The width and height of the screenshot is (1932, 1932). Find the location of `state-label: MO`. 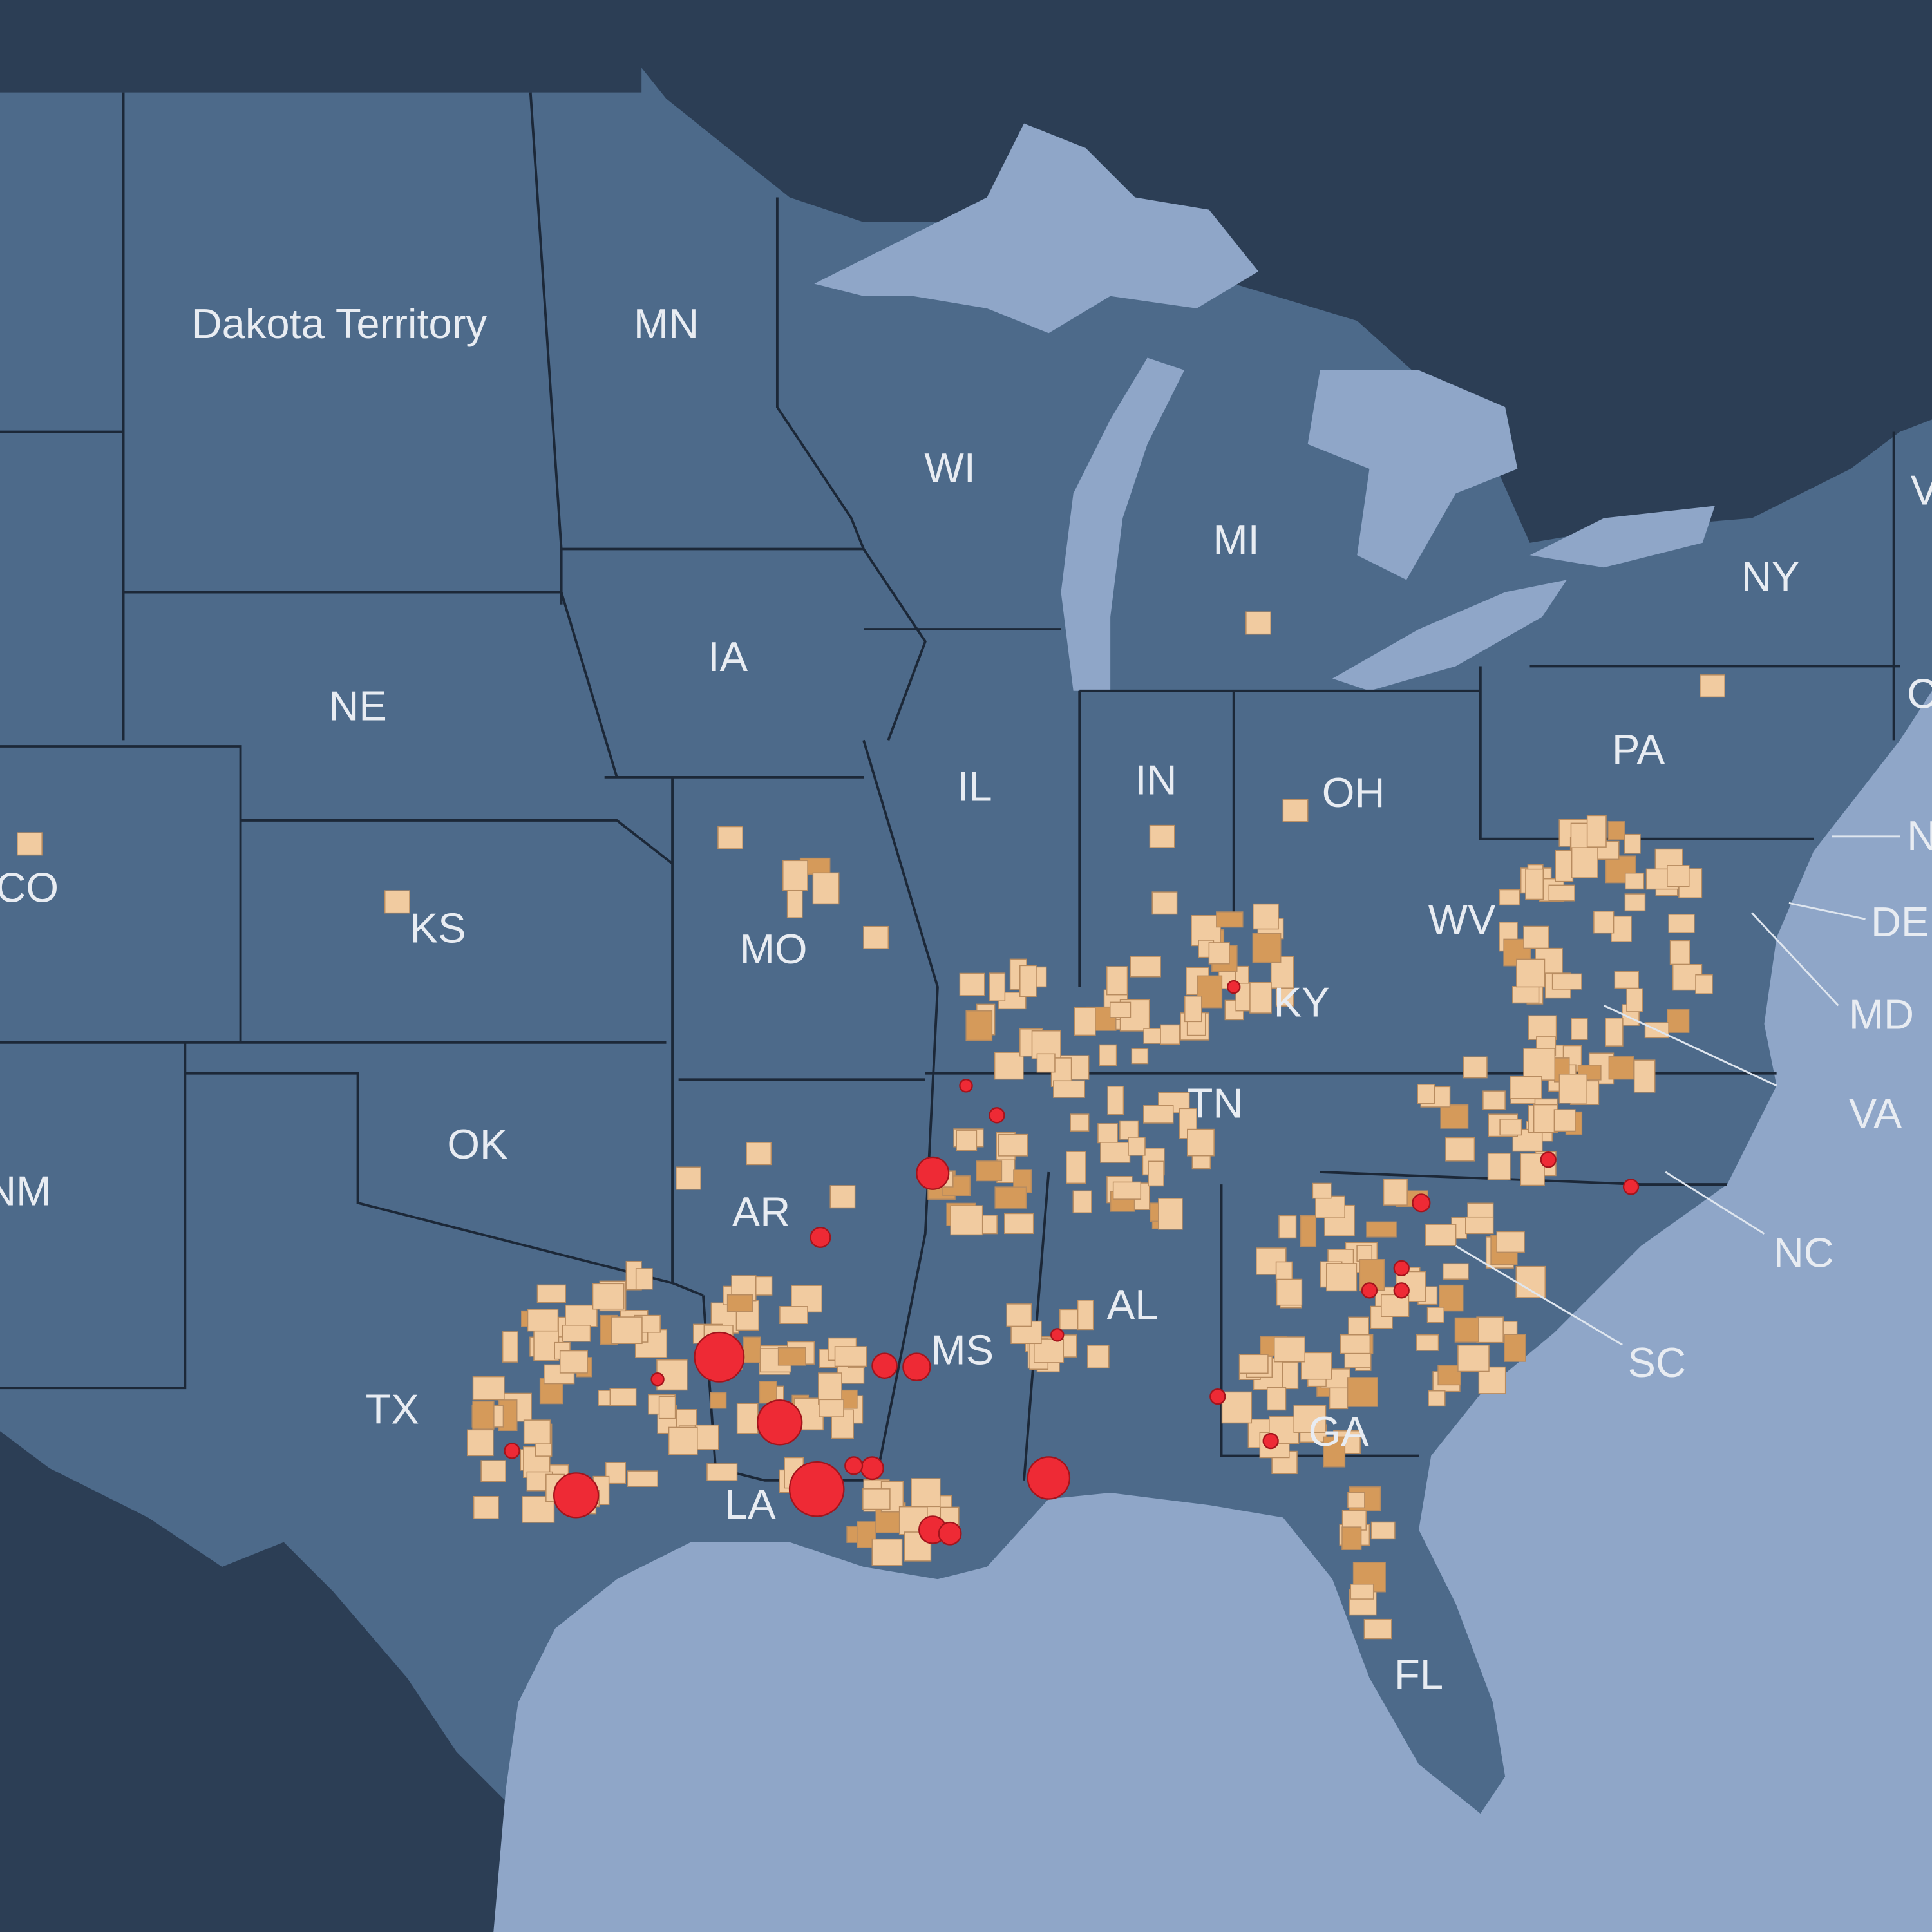

state-label: MO is located at coordinates (774, 948).